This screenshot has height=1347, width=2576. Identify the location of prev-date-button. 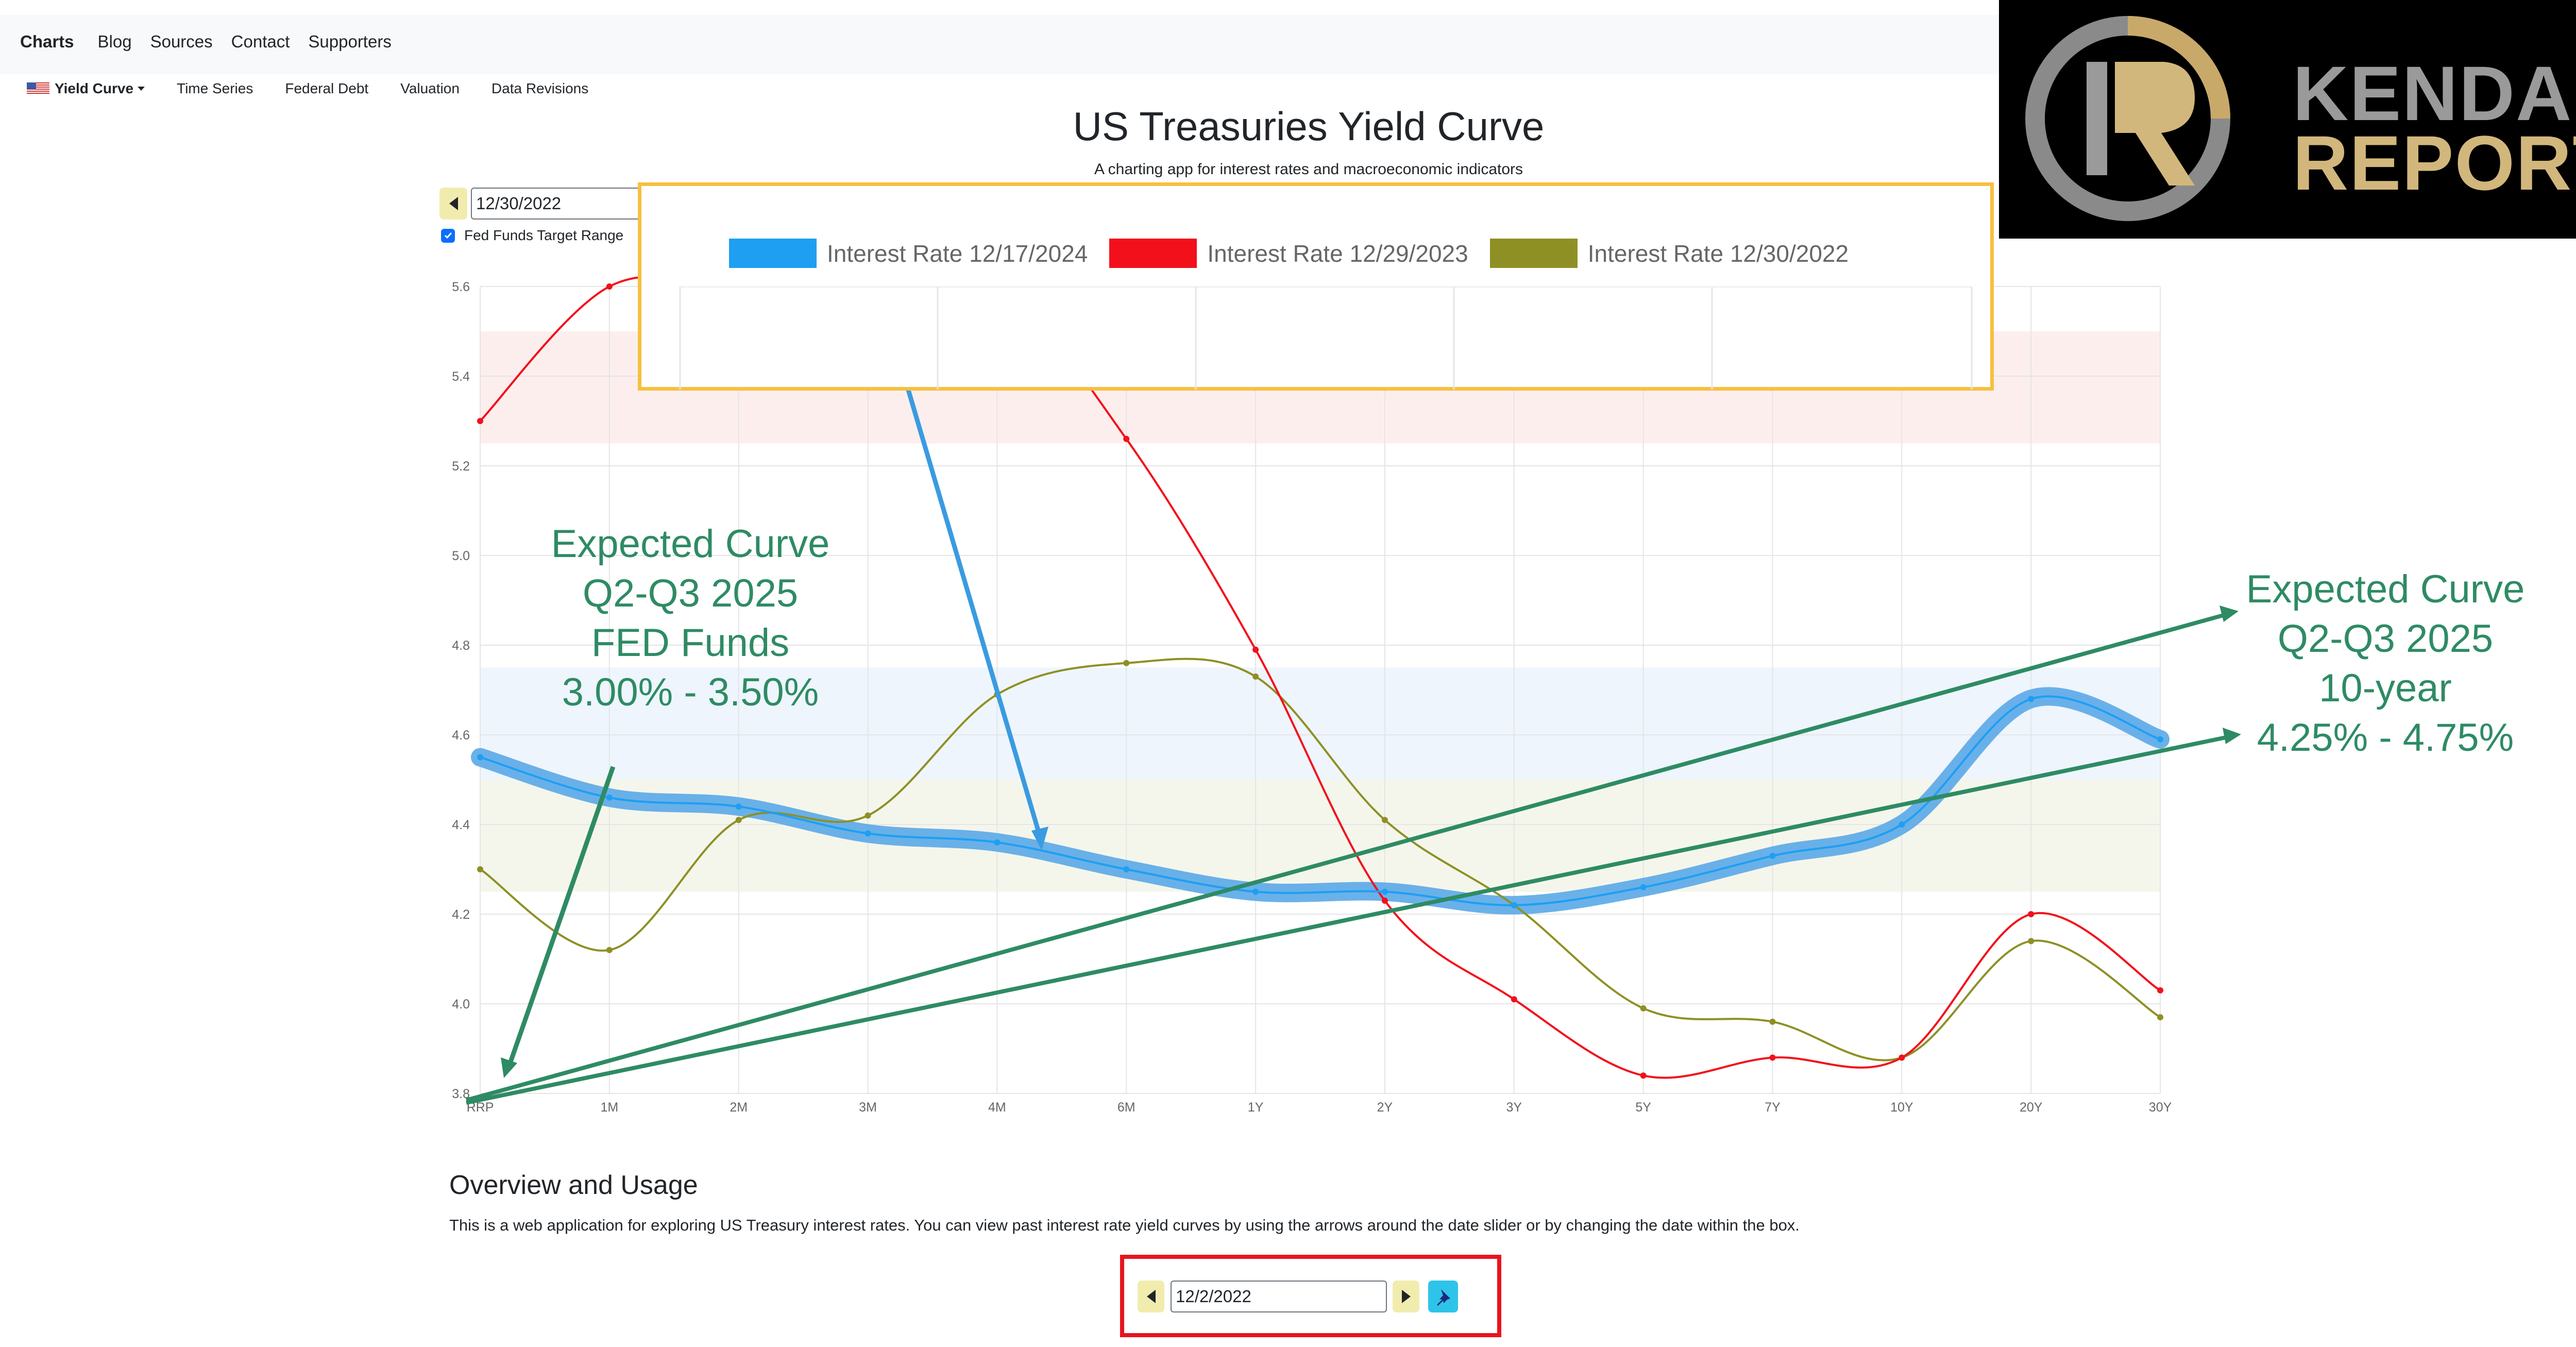
(453, 204).